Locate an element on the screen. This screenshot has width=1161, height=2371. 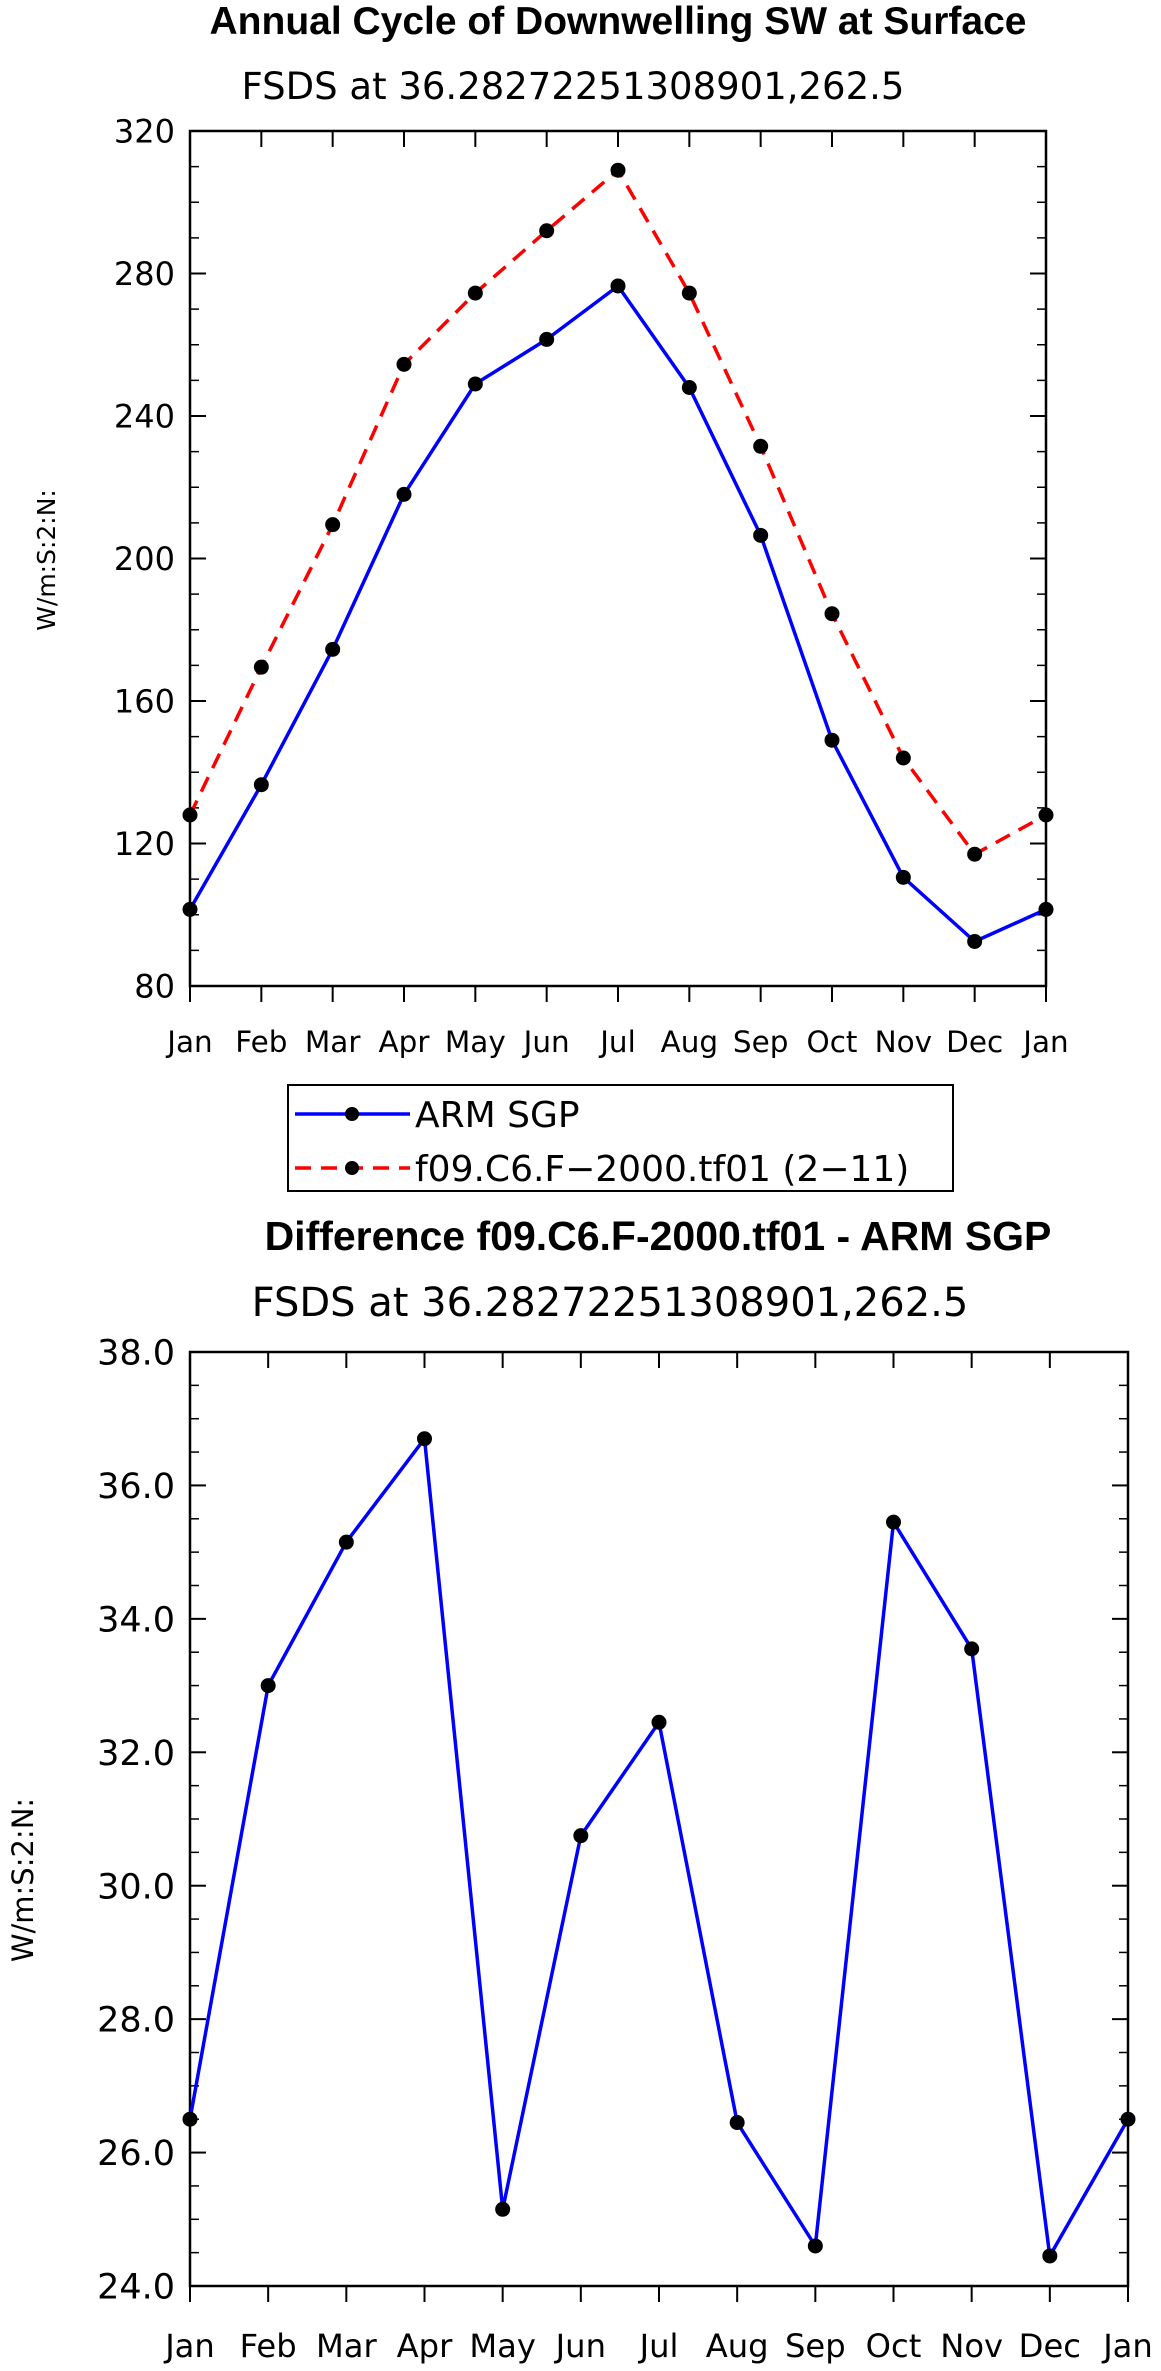
chart2-xtick-label: Sep is located at coordinates (815, 2346).